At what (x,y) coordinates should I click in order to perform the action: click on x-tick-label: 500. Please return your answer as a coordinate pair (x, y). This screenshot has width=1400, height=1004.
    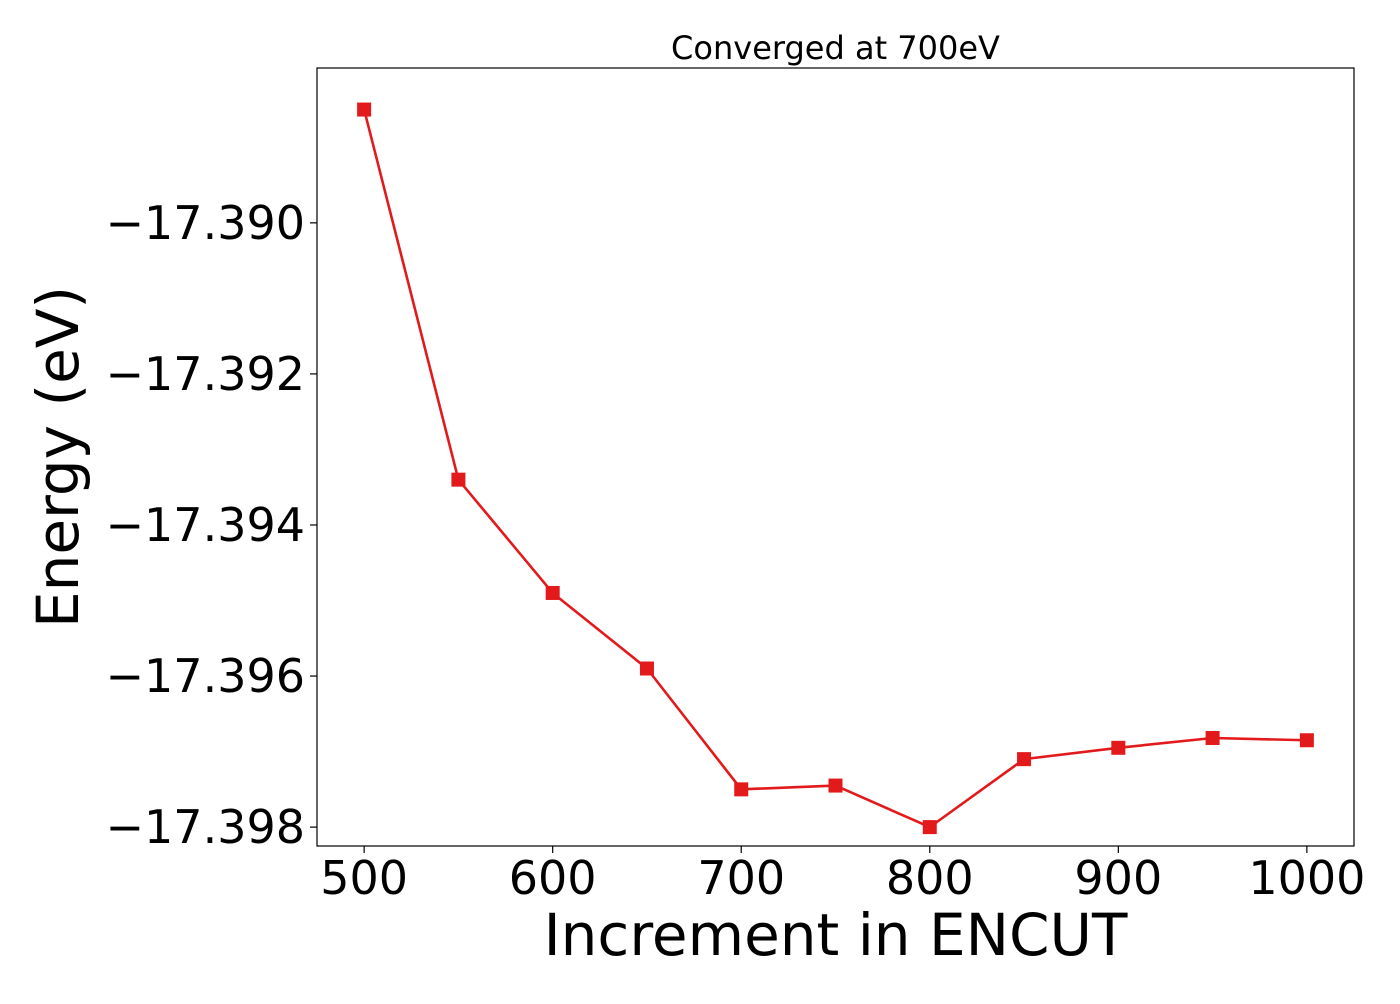
    Looking at the image, I should click on (364, 878).